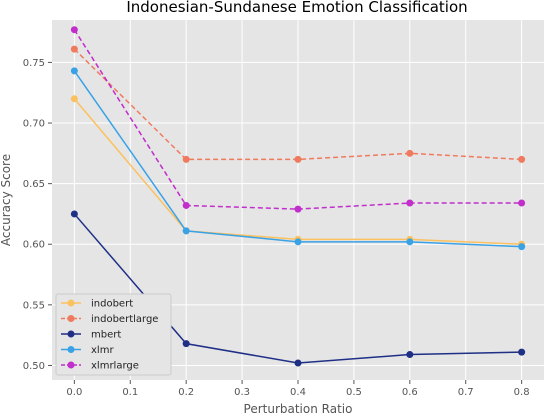 This screenshot has width=545, height=416. I want to click on legend: indobert indobertlarge mbert xlmr xlmrlarge, so click(113, 334).